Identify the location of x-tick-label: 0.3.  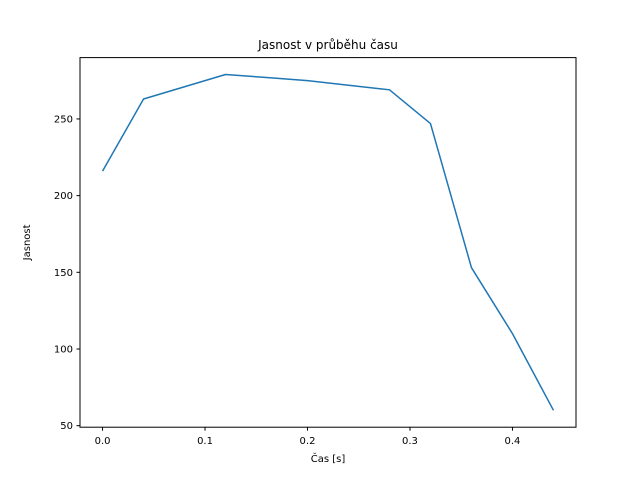
(410, 441).